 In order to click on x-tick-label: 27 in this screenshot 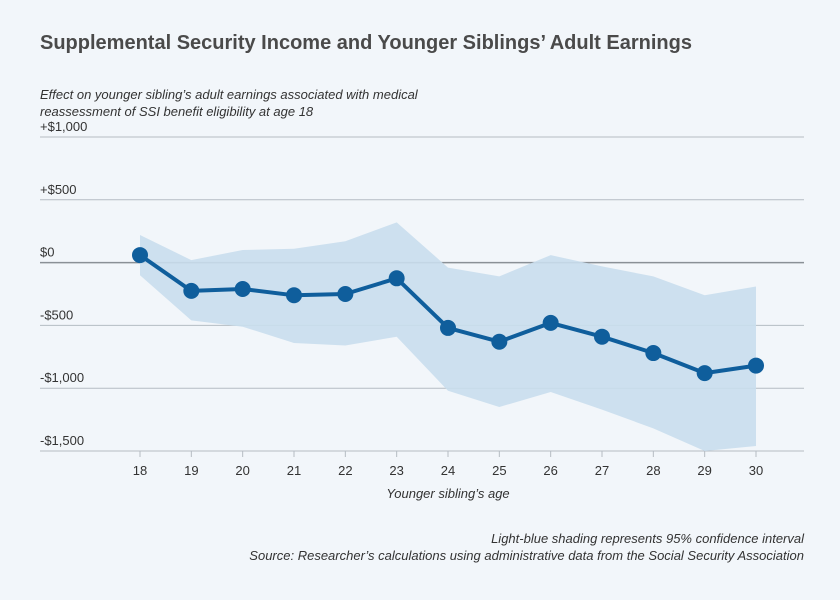, I will do `click(602, 470)`.